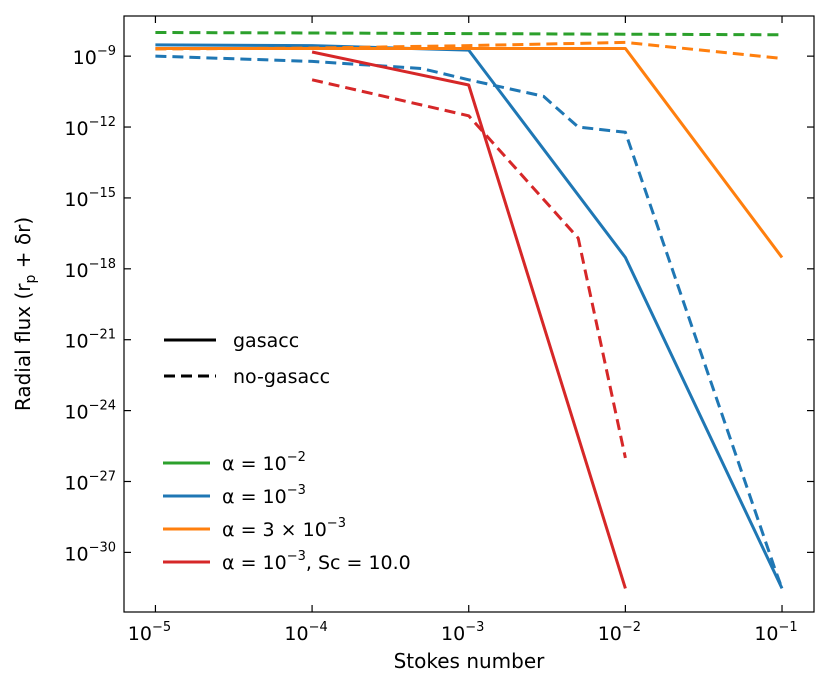 This screenshot has width=831, height=688. I want to click on legend-color-label-2: α = 10−3, so click(264, 495).